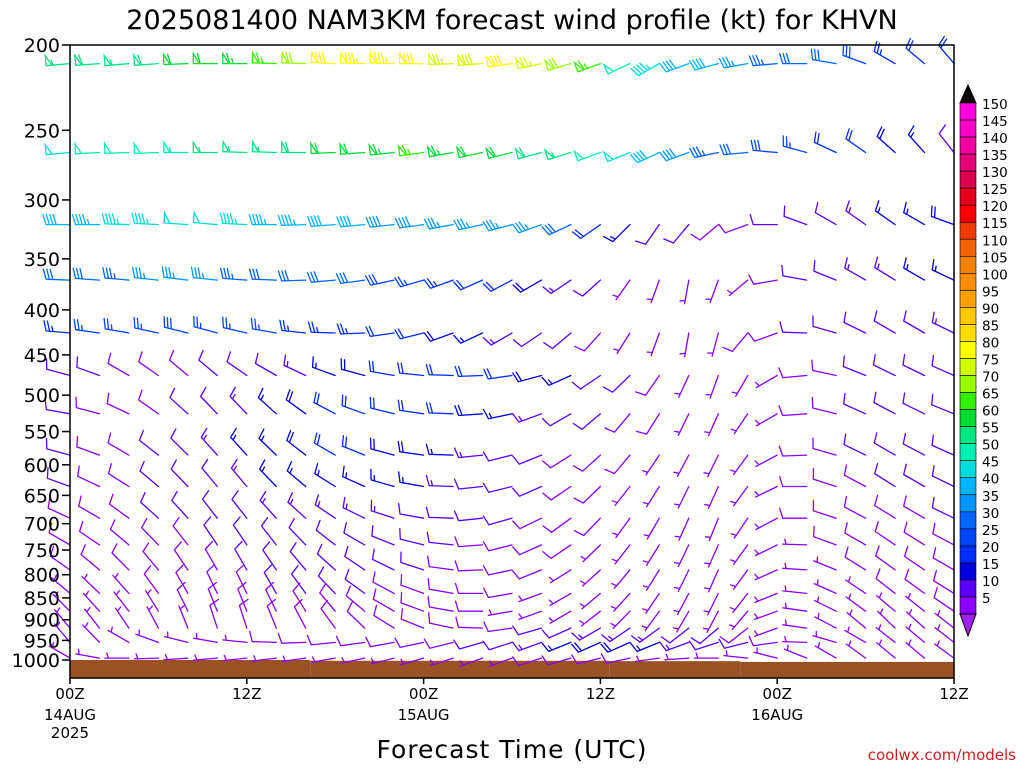 This screenshot has height=768, width=1024. I want to click on pressure-tick-label: 500, so click(42, 396).